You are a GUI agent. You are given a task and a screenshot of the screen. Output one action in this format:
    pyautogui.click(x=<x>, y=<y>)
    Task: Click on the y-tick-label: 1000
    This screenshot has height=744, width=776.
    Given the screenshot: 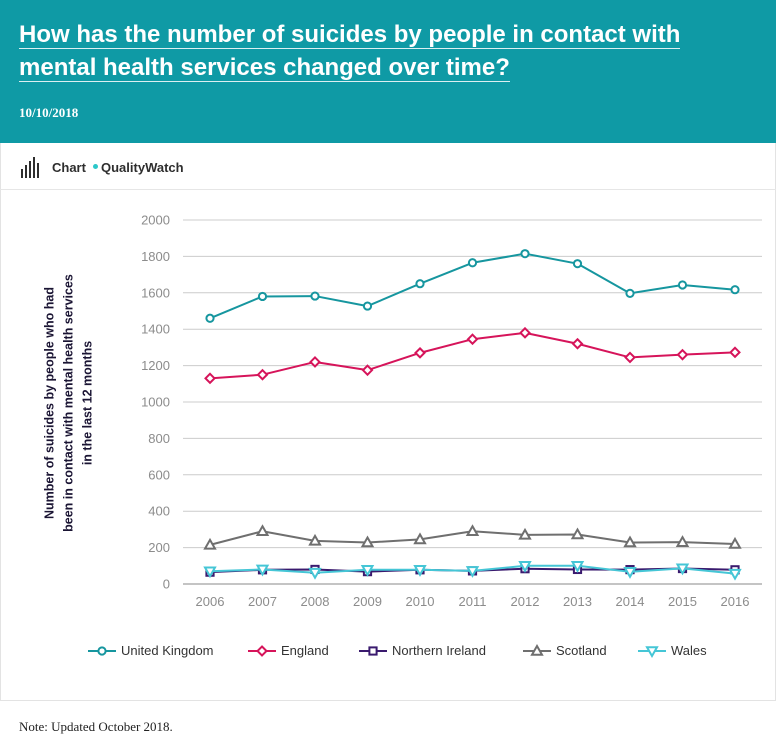 What is the action you would take?
    pyautogui.click(x=155, y=402)
    